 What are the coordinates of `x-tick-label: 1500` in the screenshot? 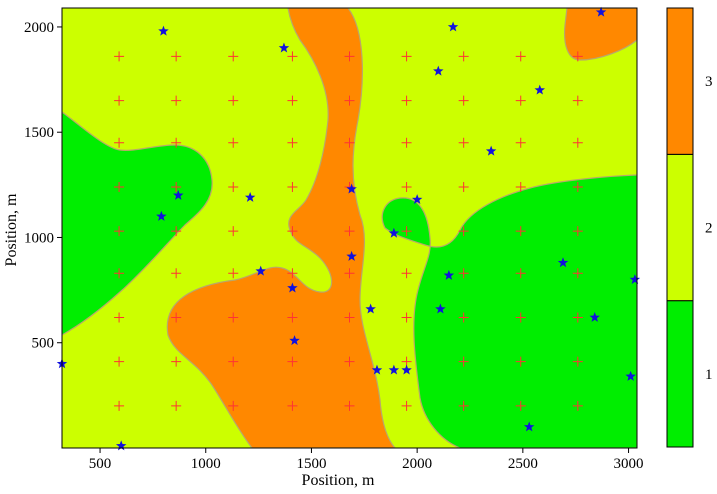 It's located at (311, 464).